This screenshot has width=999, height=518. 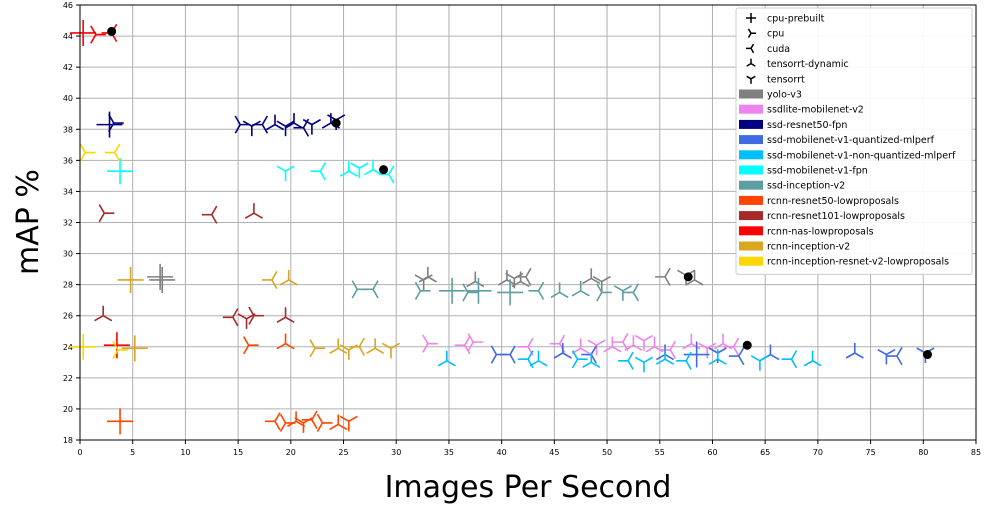 What do you see at coordinates (712, 452) in the screenshot?
I see `x-tick-label: 60` at bounding box center [712, 452].